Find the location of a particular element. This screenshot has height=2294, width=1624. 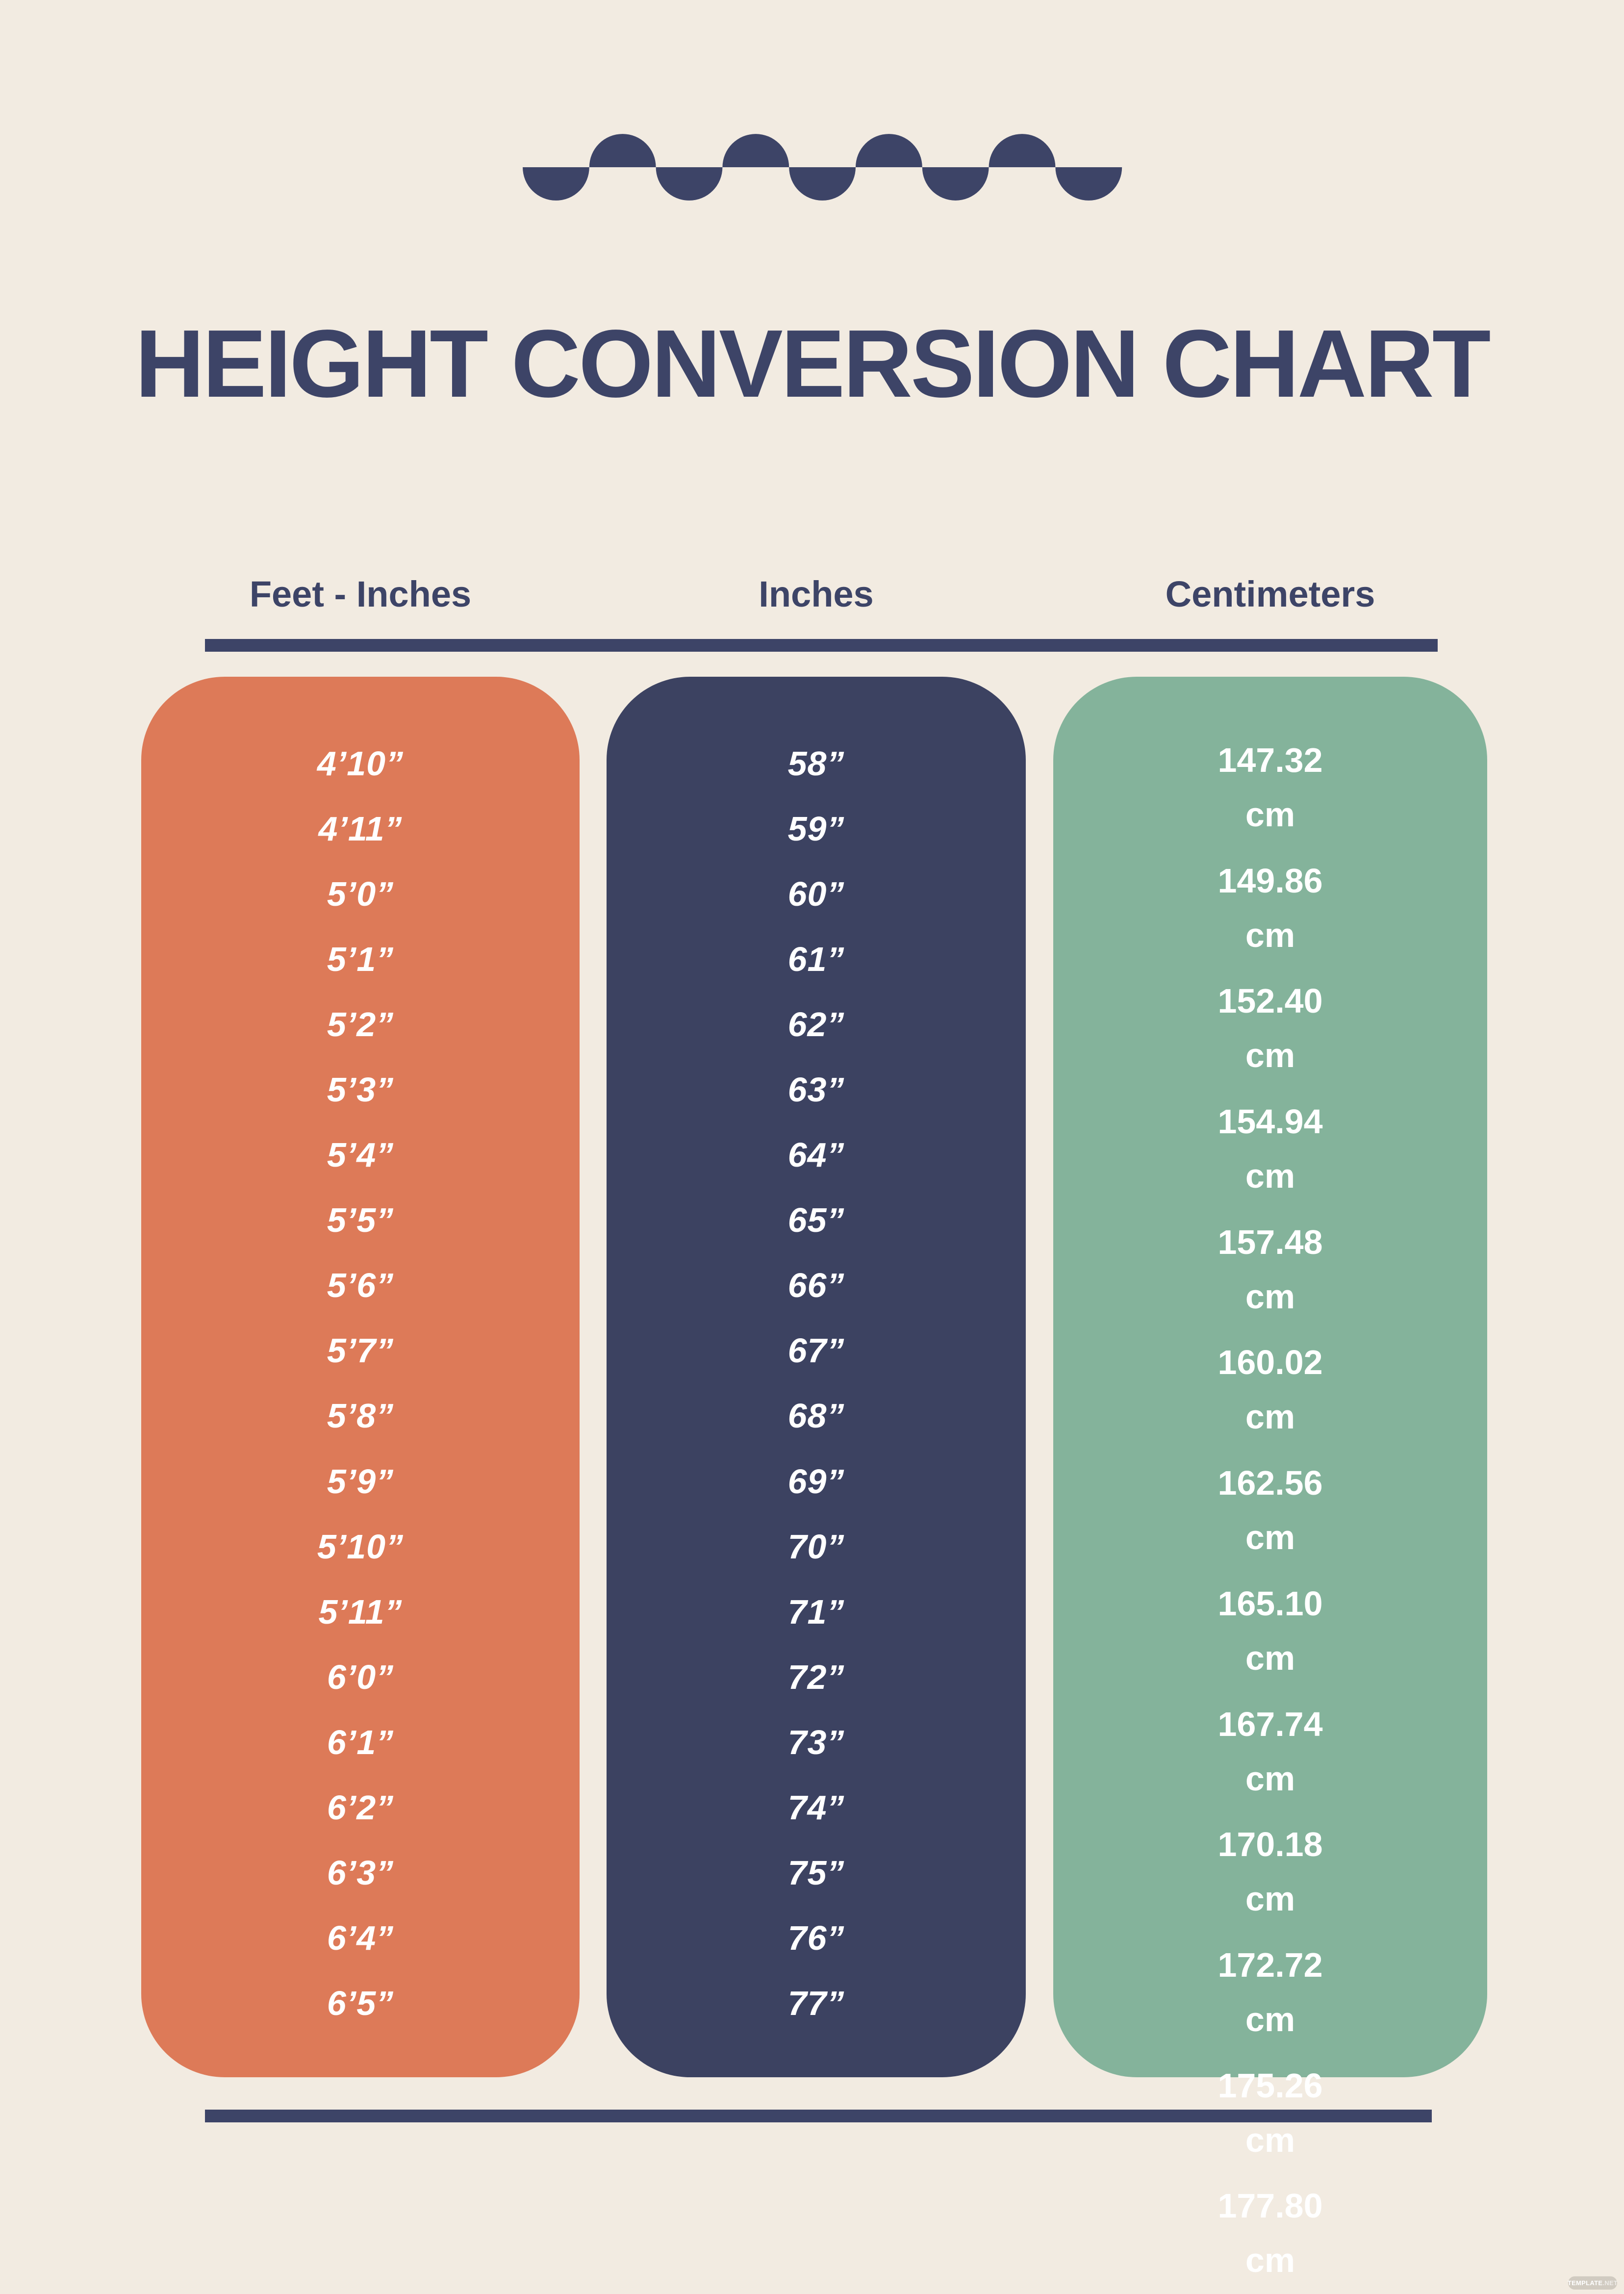

wave-decoration-icon is located at coordinates (822, 167).